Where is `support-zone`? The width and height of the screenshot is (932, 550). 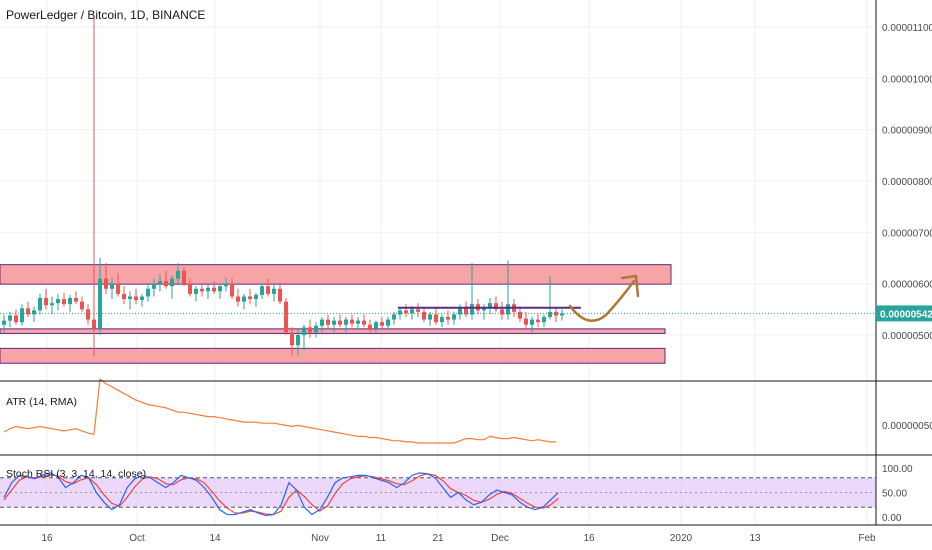
support-zone is located at coordinates (333, 355).